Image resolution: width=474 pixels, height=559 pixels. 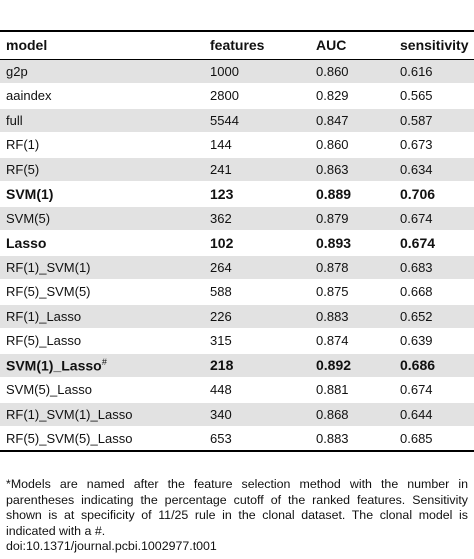 I want to click on features-cell: 264, so click(x=257, y=267).